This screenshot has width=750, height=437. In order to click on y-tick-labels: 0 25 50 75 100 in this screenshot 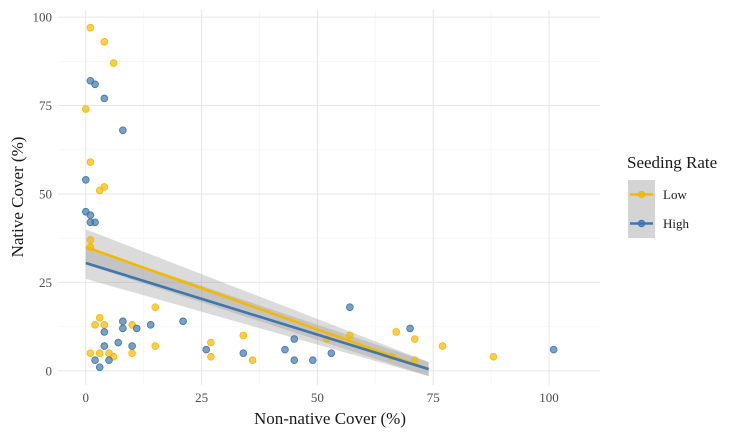, I will do `click(43, 194)`.